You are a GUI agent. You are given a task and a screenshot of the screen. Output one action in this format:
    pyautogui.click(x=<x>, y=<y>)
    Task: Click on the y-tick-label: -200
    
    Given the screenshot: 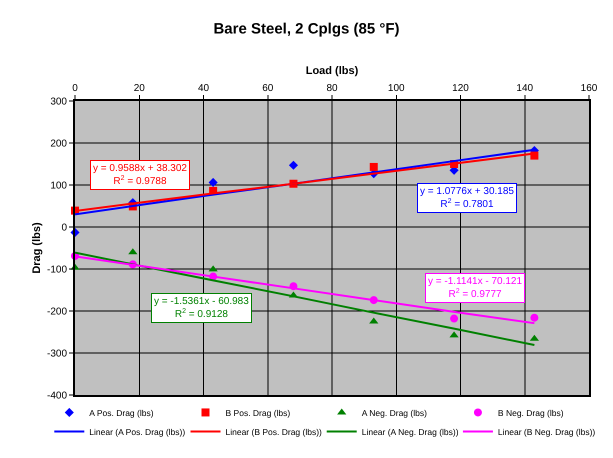 What is the action you would take?
    pyautogui.click(x=57, y=312)
    